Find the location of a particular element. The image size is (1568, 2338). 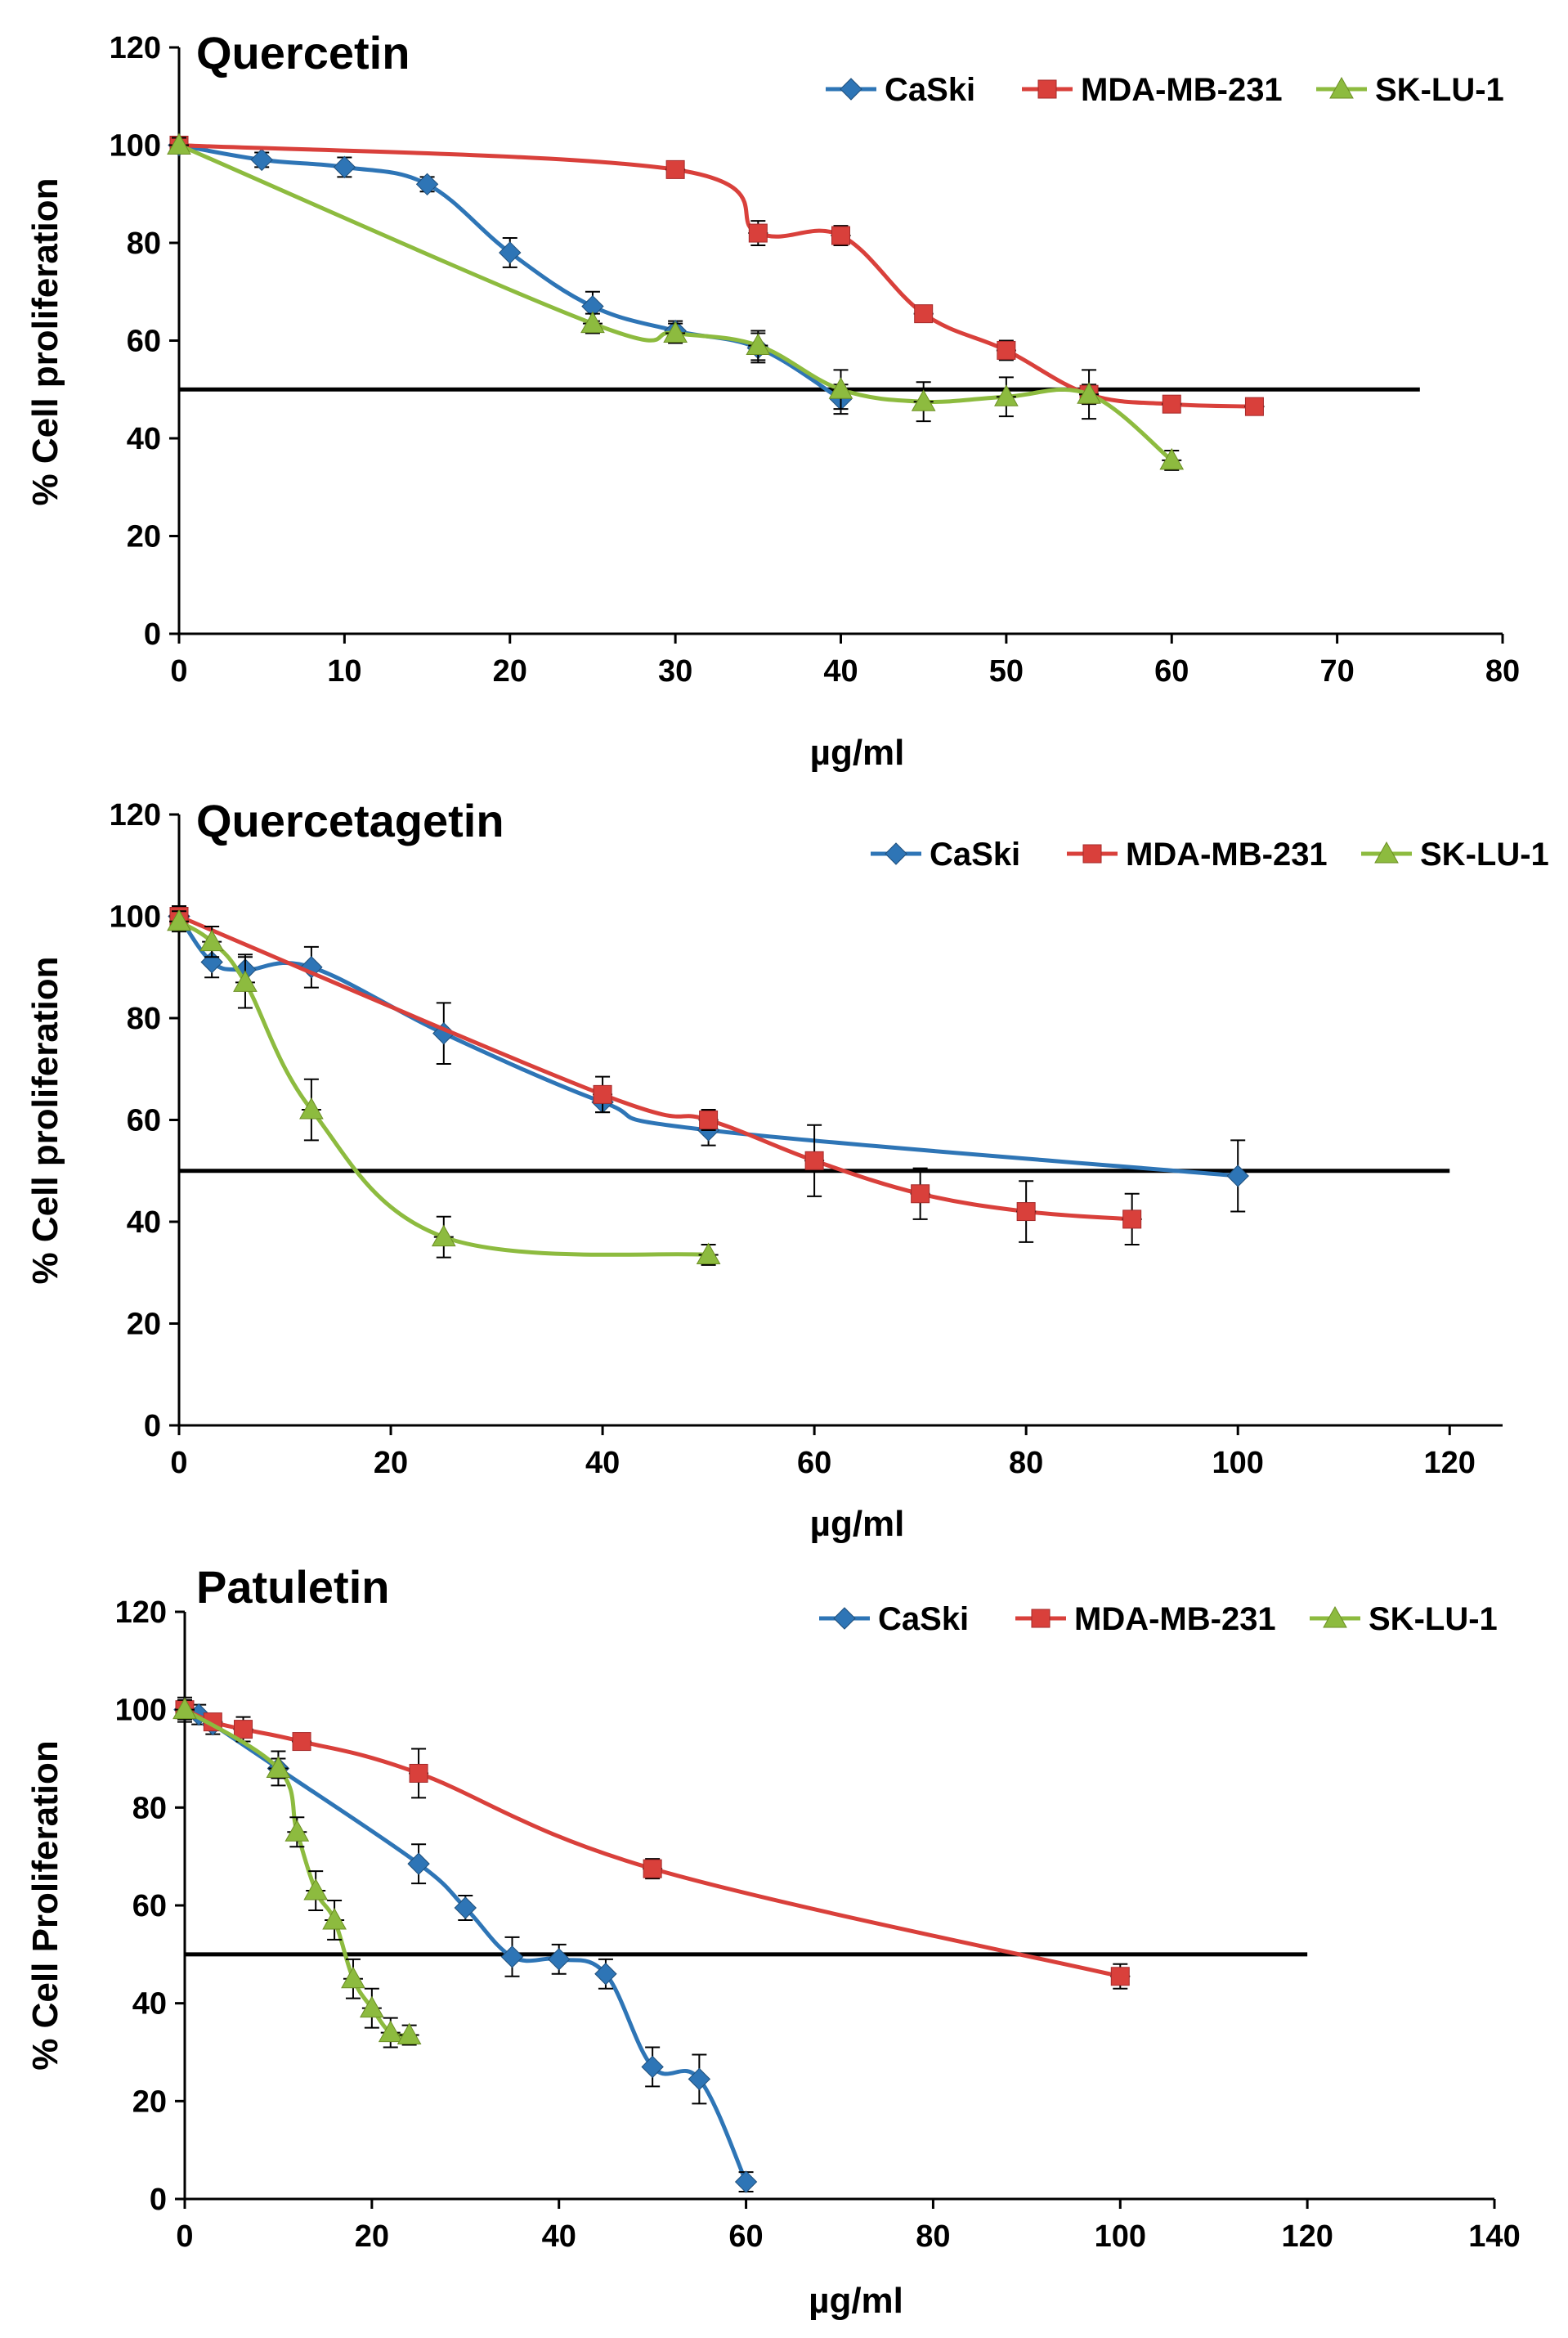

x-tick-label: 50 is located at coordinates (1007, 671).